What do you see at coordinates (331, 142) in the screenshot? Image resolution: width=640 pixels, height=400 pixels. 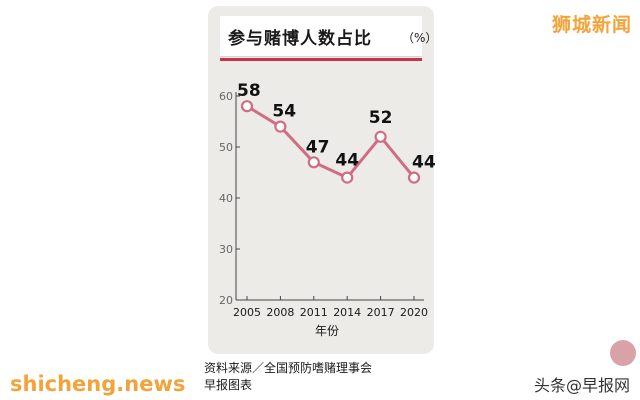 I see `series-line` at bounding box center [331, 142].